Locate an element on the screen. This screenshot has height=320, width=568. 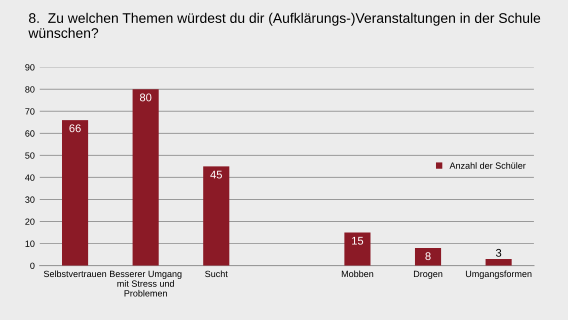
y-tick-label: 60 is located at coordinates (30, 133).